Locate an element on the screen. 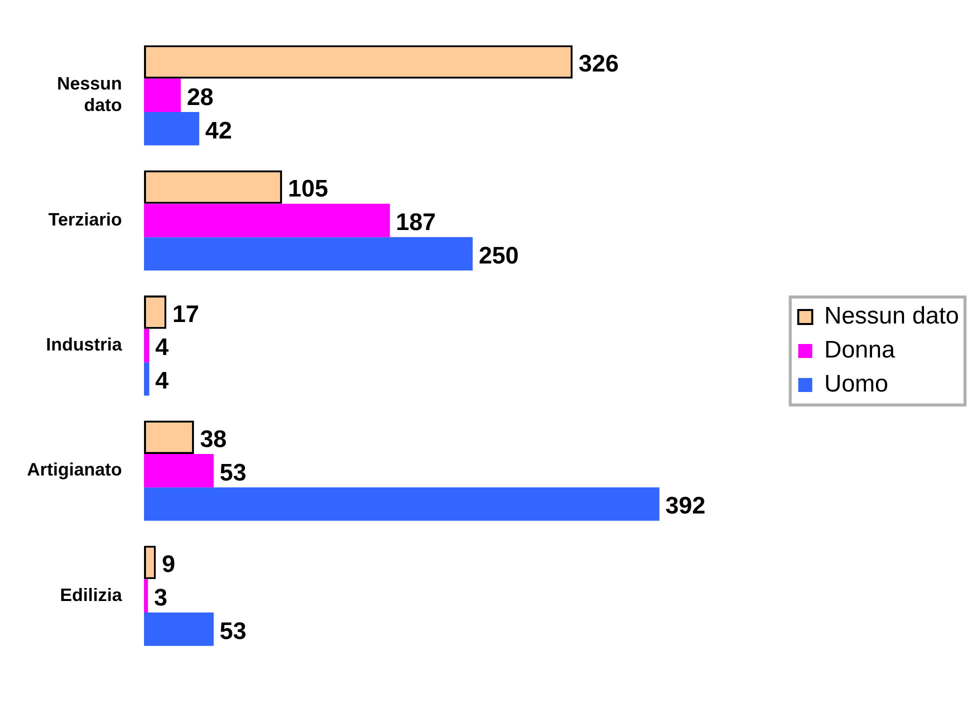  data-label: 105 is located at coordinates (308, 189).